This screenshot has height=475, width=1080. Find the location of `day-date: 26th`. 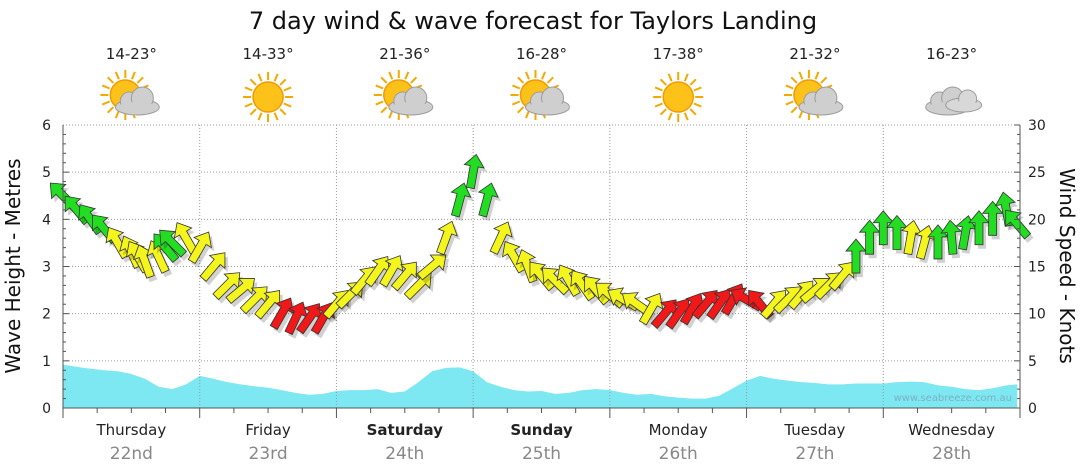

day-date: 26th is located at coordinates (678, 454).